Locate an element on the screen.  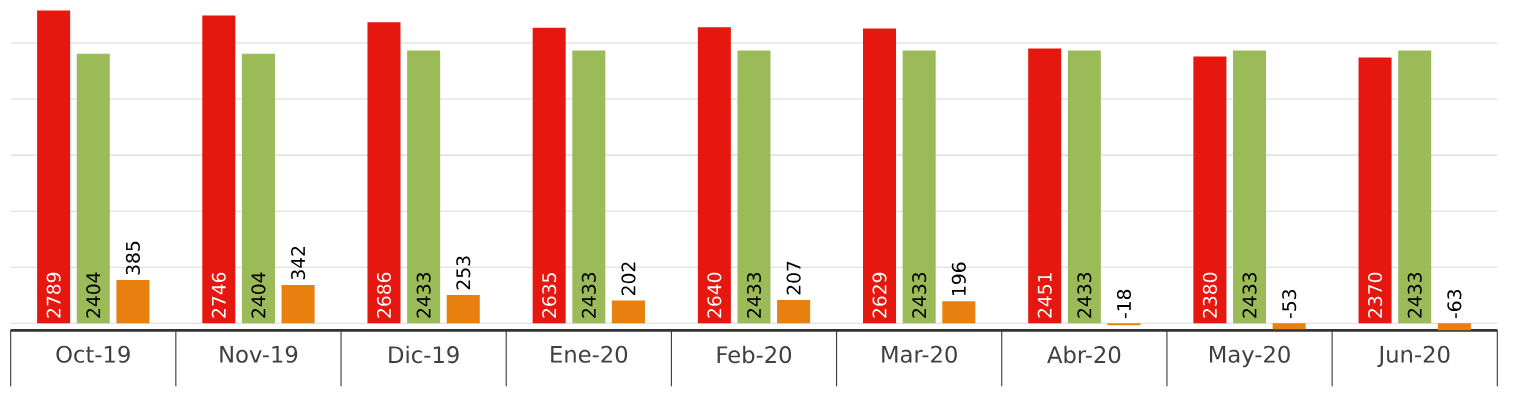
data-label: 253 is located at coordinates (463, 273).